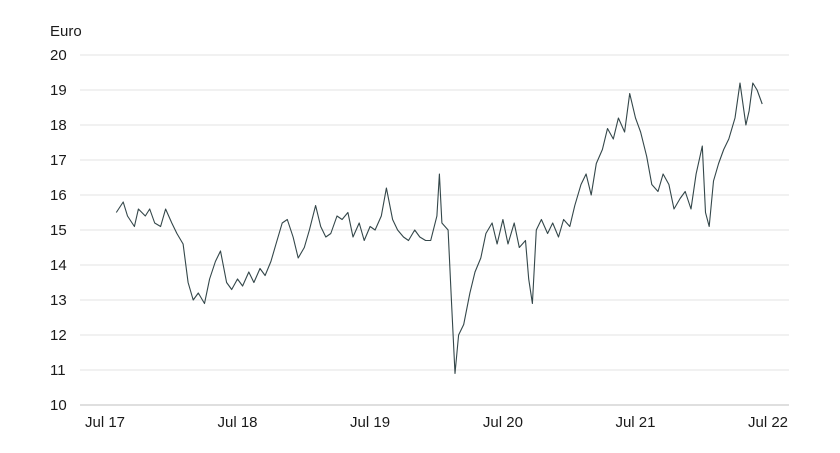 This screenshot has height=453, width=840. I want to click on y-tick-label: 14, so click(58, 265).